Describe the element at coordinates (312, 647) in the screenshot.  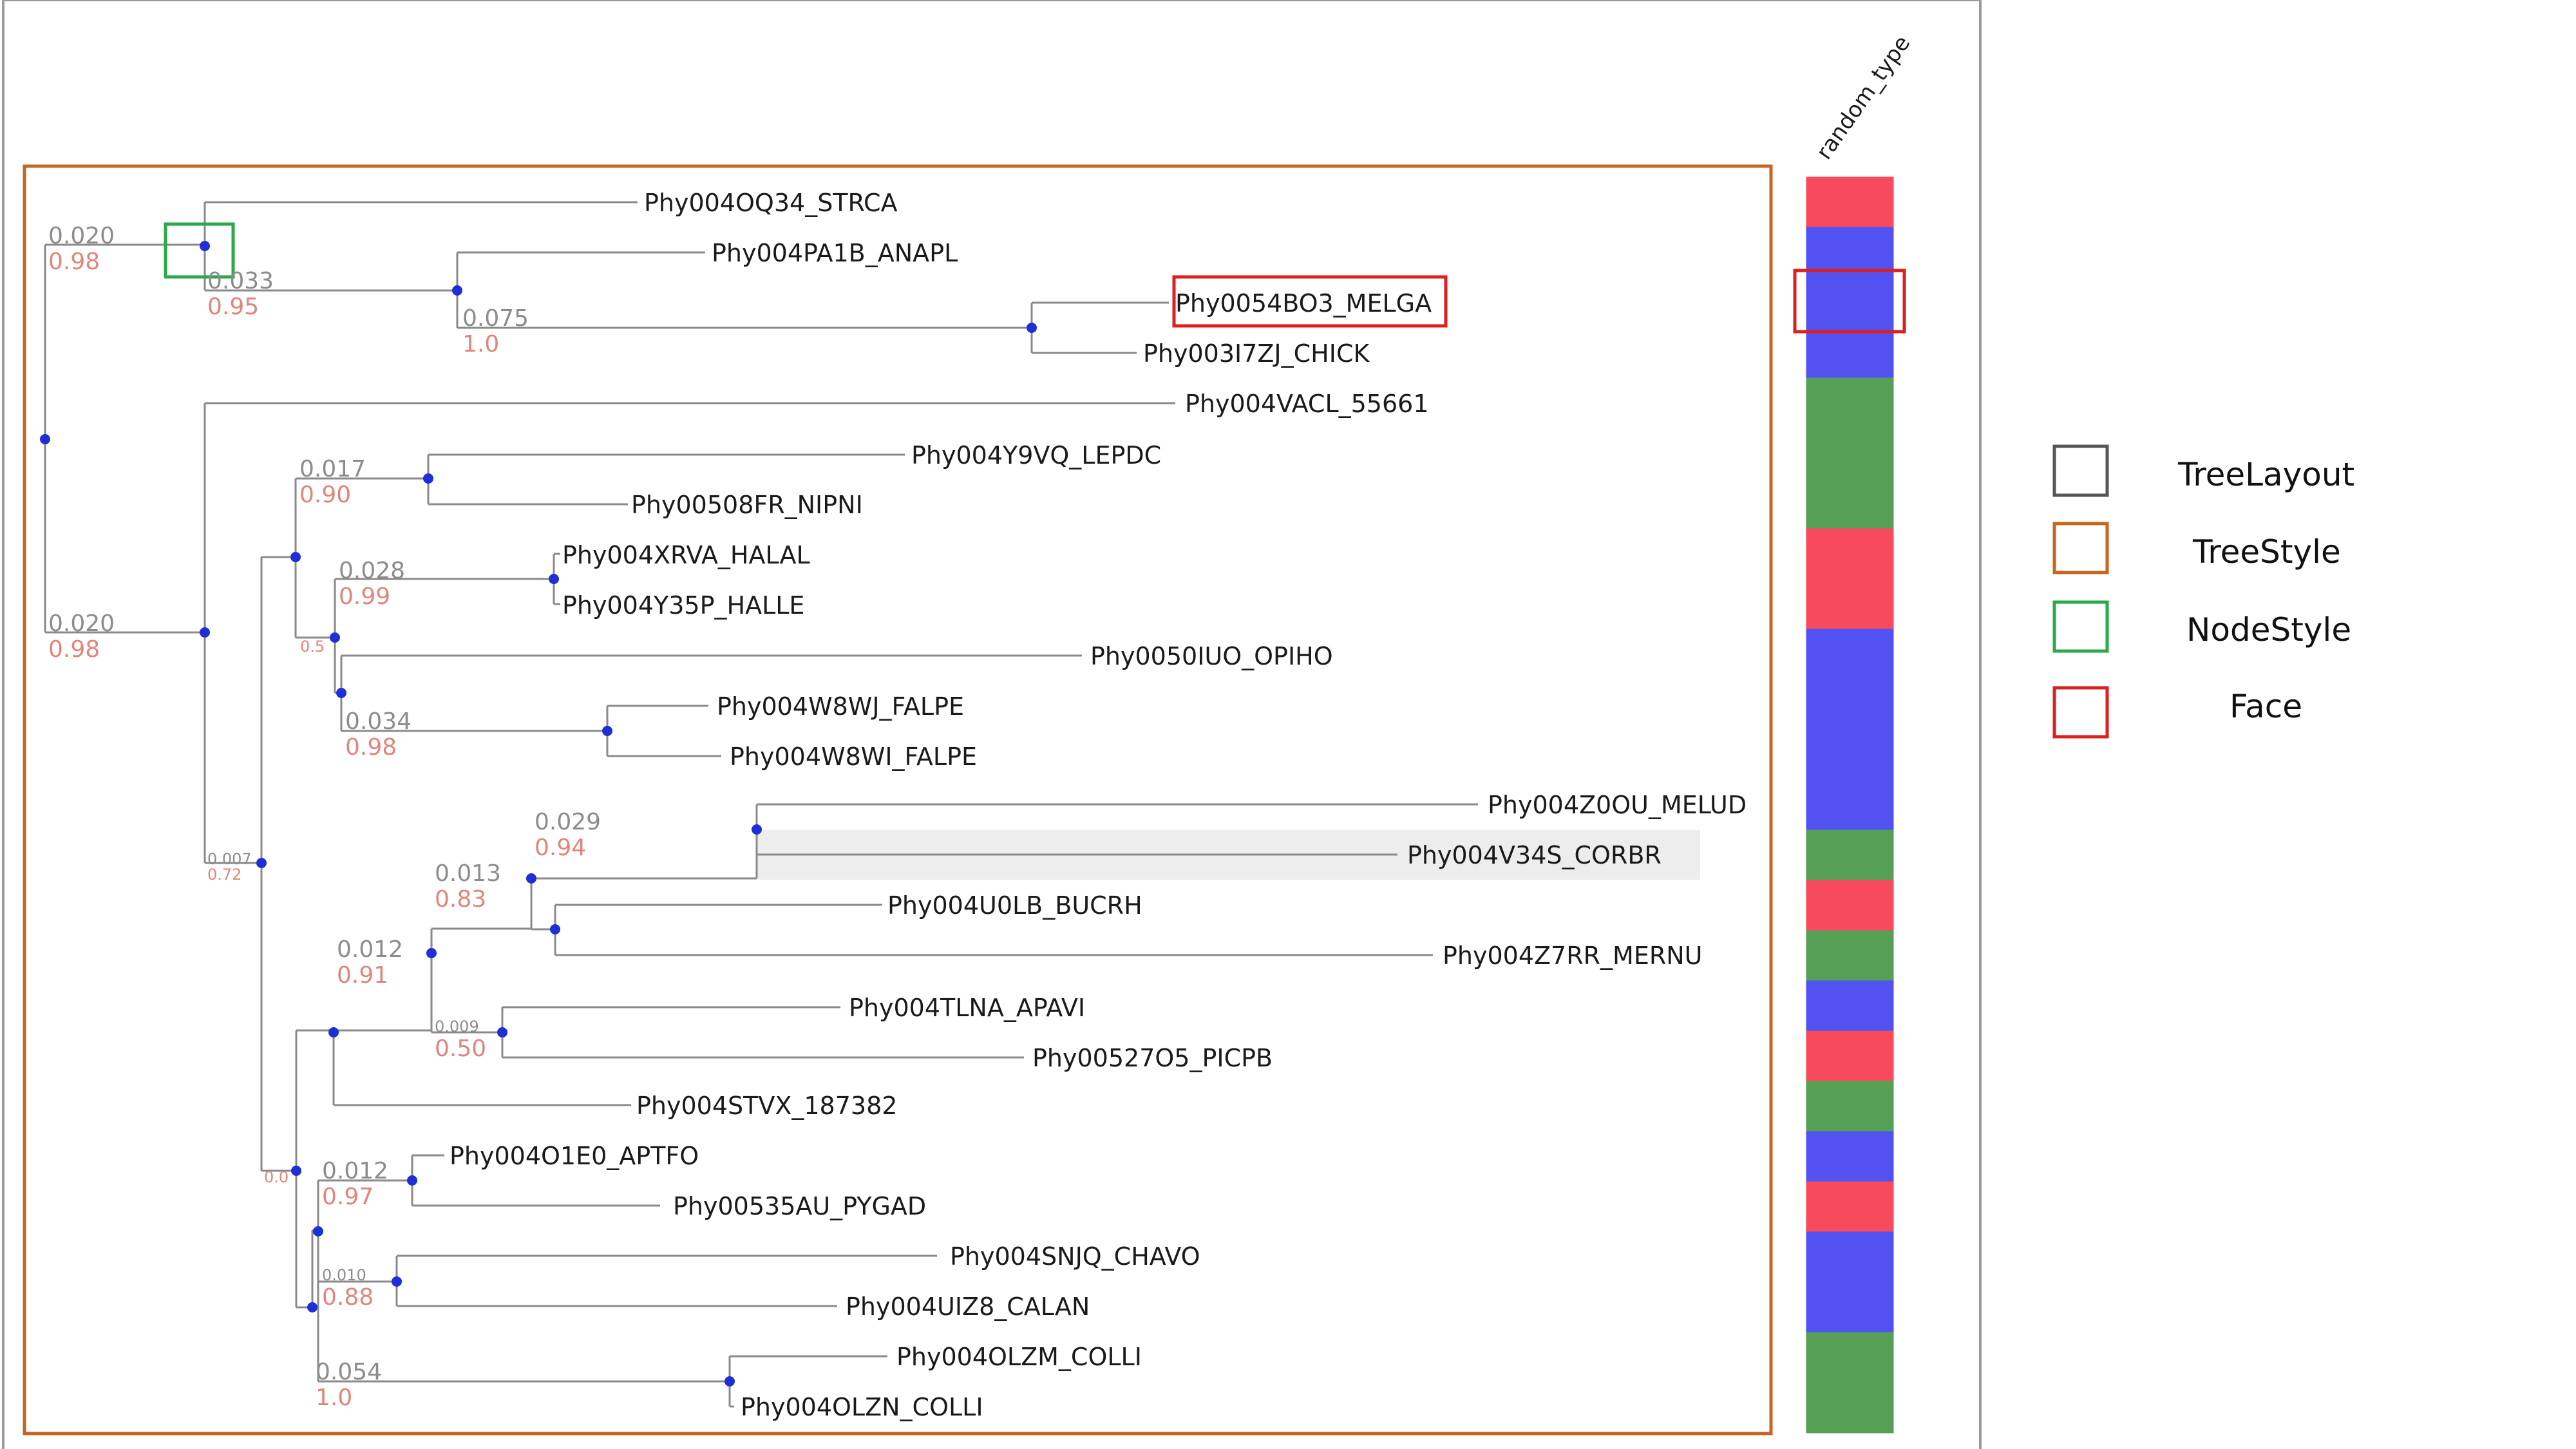
I see `branch-support: 0.5` at that location.